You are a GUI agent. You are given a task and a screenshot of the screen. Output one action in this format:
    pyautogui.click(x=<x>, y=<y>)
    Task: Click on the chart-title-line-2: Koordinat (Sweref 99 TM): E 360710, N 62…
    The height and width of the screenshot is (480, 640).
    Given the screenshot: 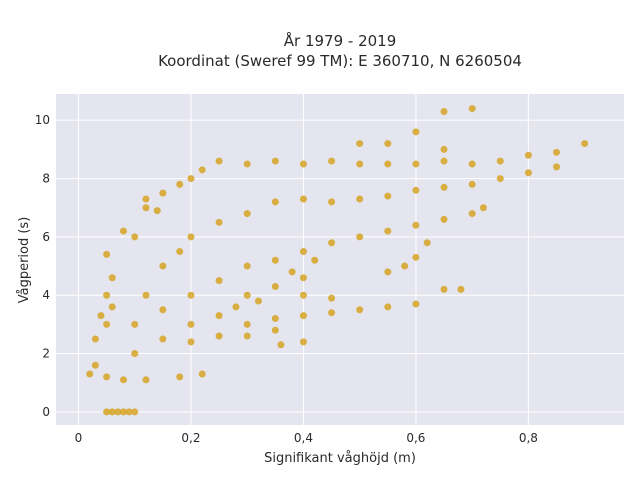 What is the action you would take?
    pyautogui.click(x=340, y=61)
    